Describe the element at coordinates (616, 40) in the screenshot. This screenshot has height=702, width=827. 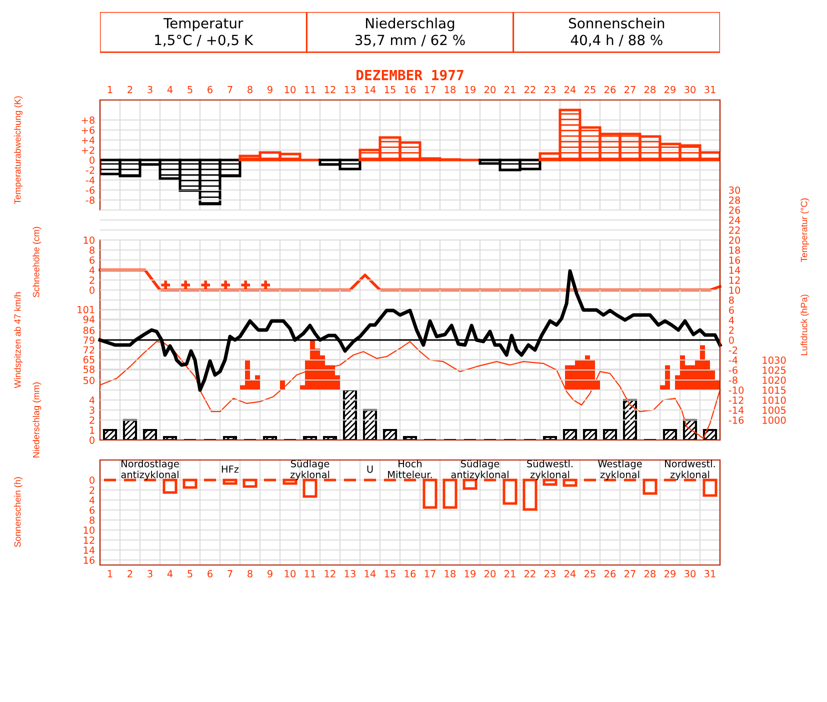
I see `text: 40,4 h / 88 %` at that location.